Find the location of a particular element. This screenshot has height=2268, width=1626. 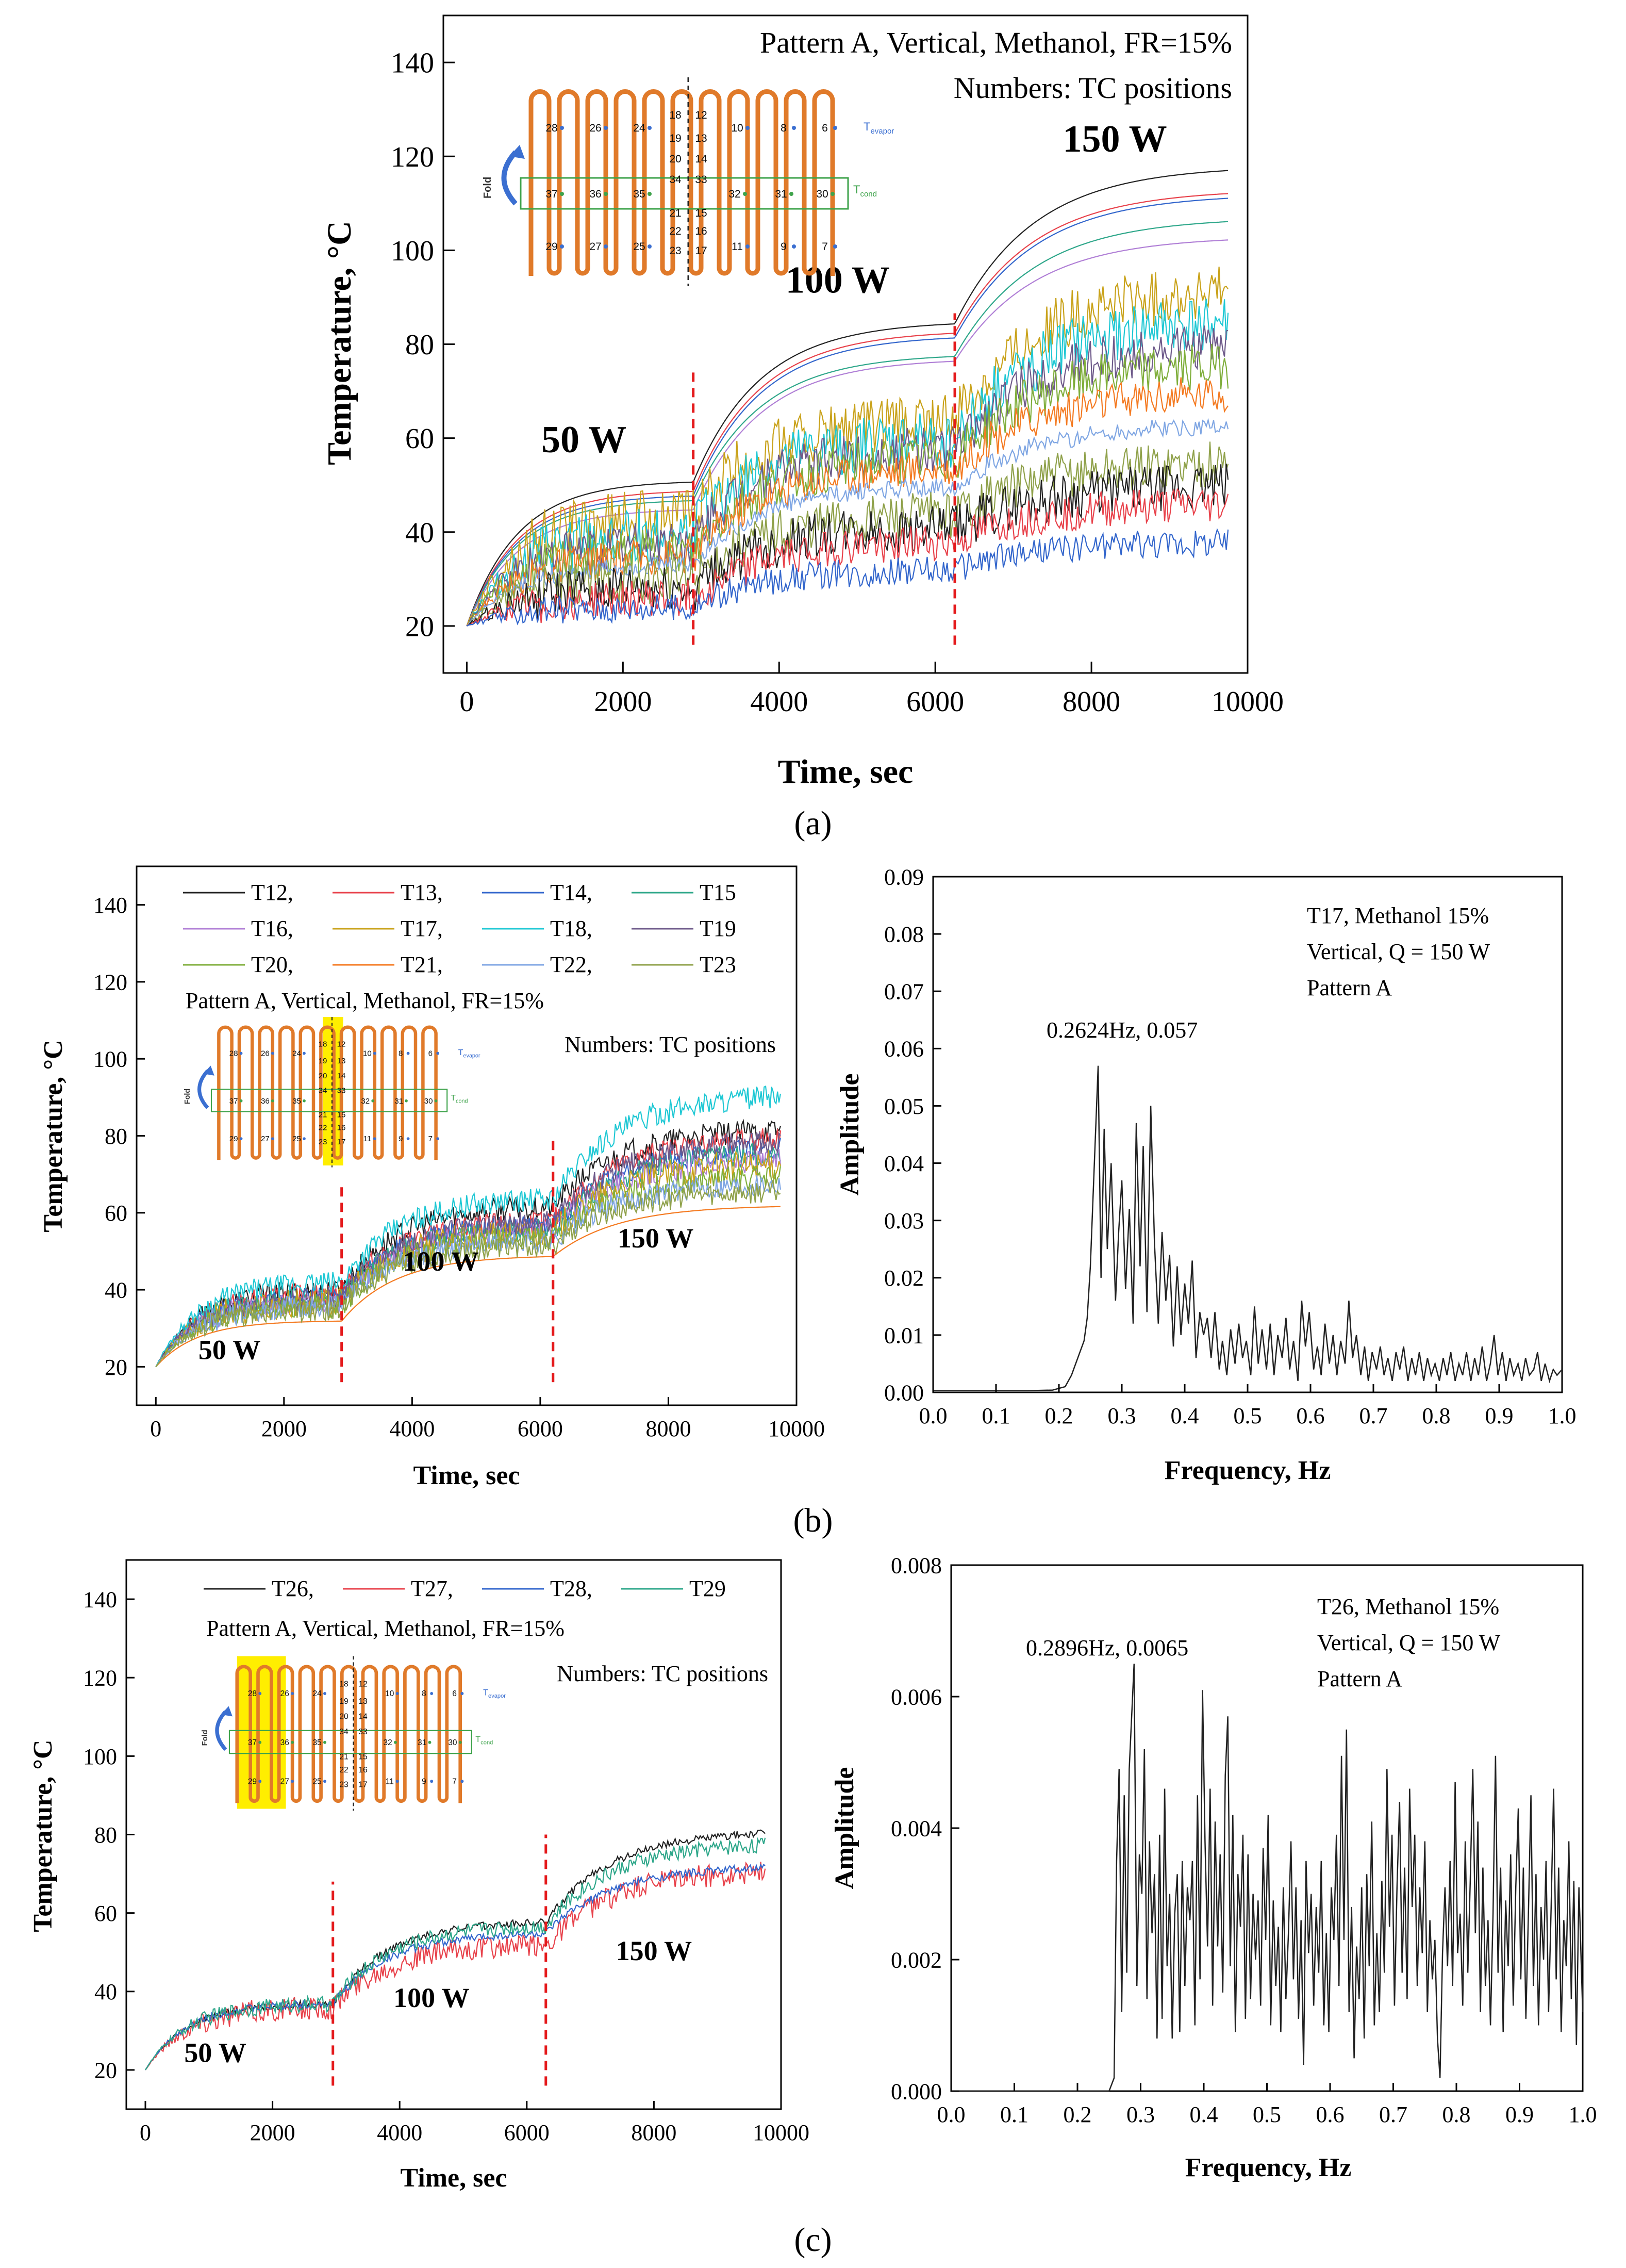

panel-b-caption: (b) is located at coordinates (813, 1520).